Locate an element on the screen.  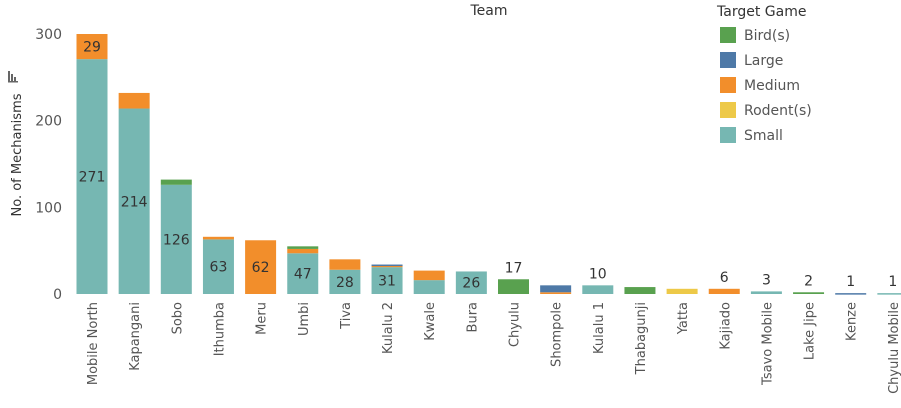
x-tick-label: Tsavo Mobile is located at coordinates (767, 344).